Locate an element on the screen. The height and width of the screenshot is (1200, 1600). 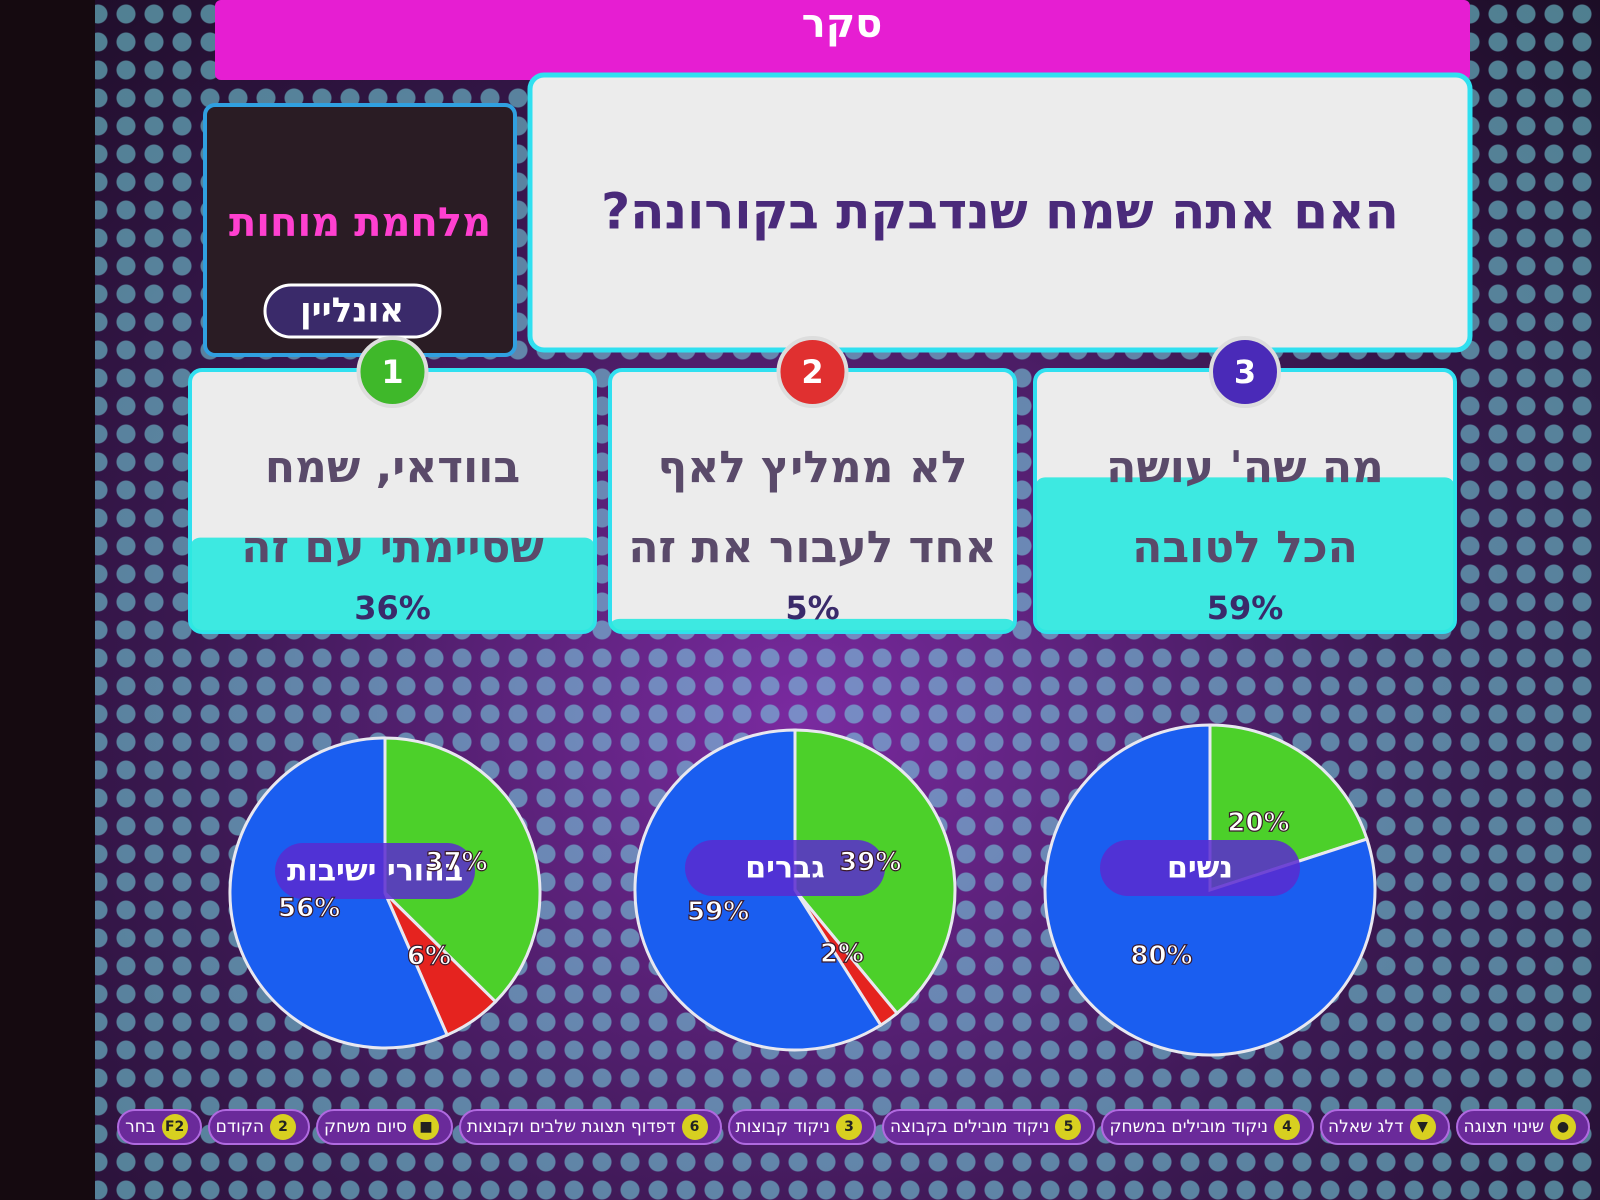
toolbar-button: 6 דפדוף תצוגת שלבים וקבוצות is located at coordinates (590, 1127).